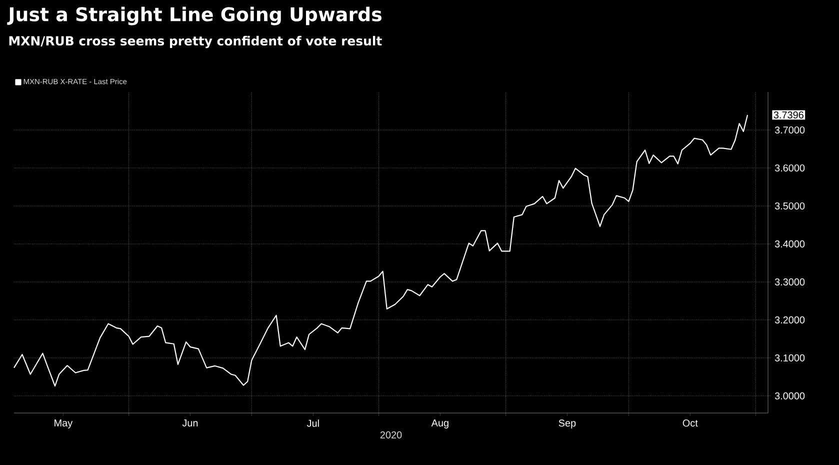 The image size is (839, 465). Describe the element at coordinates (789, 320) in the screenshot. I see `y-tick-label: 3.2000` at that location.